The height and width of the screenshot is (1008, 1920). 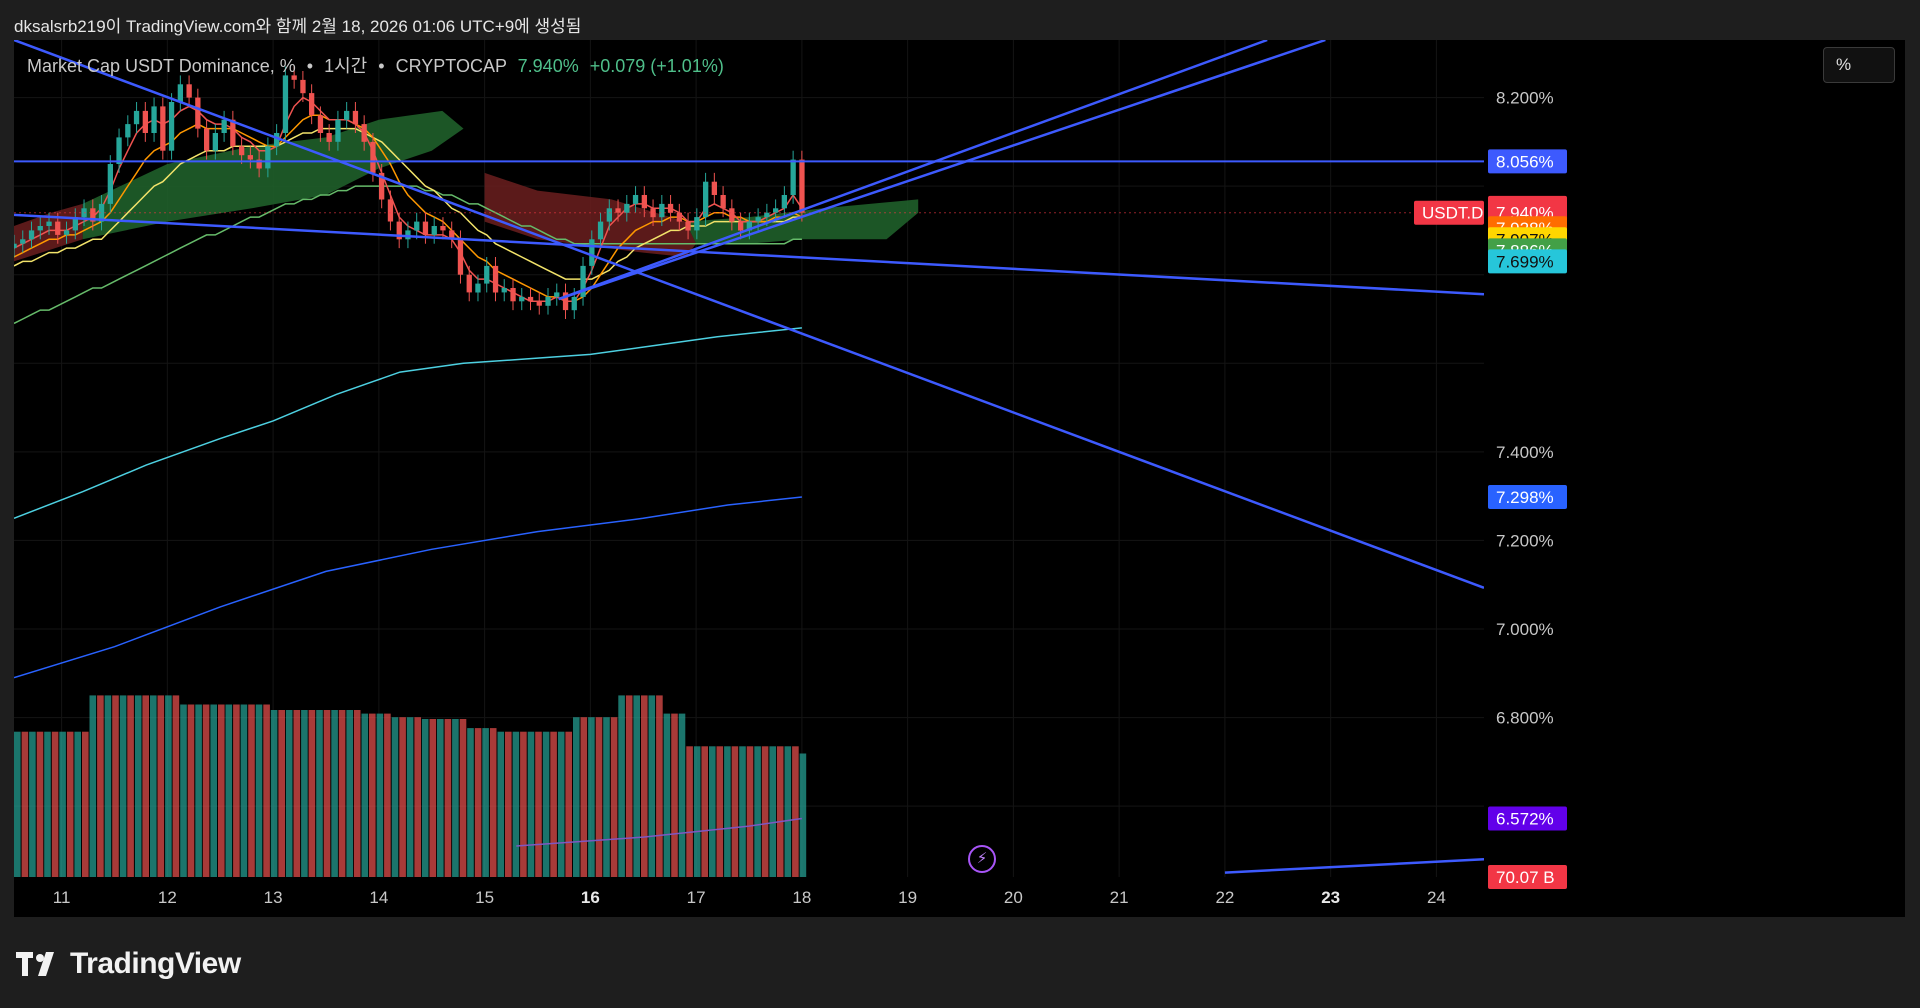 What do you see at coordinates (959, 897) in the screenshot?
I see `time-axis` at bounding box center [959, 897].